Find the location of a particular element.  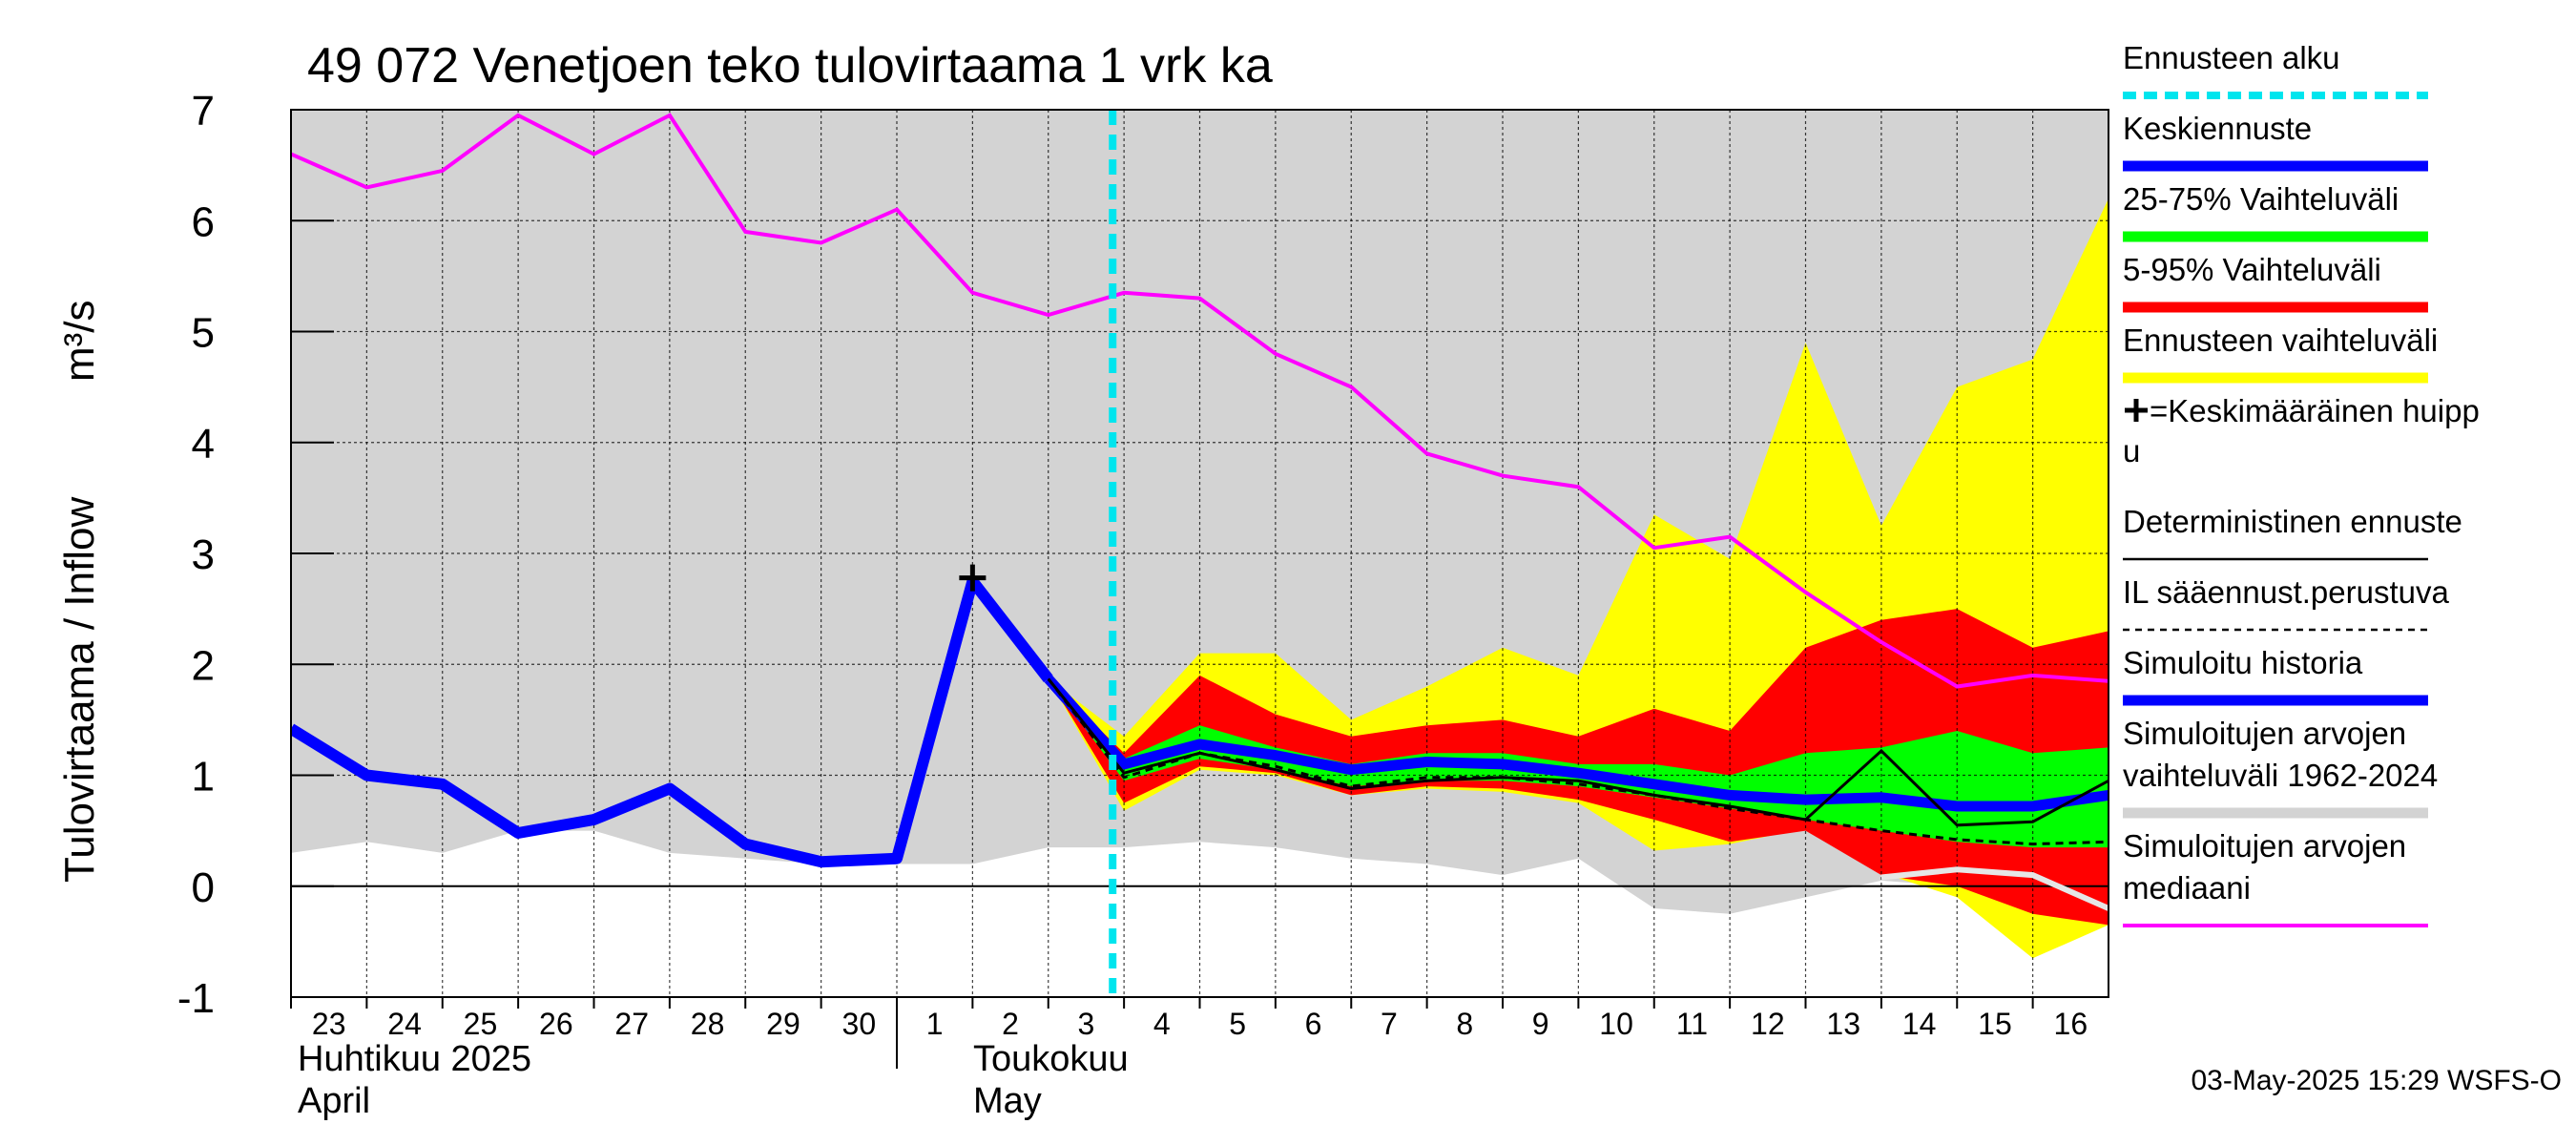

x-tick-label: 23 is located at coordinates (329, 1024).